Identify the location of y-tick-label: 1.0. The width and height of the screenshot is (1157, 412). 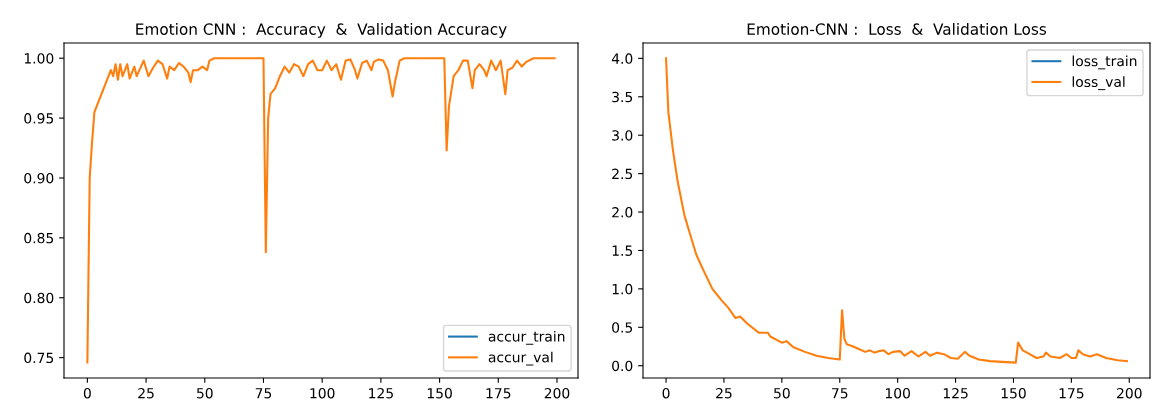
(622, 289).